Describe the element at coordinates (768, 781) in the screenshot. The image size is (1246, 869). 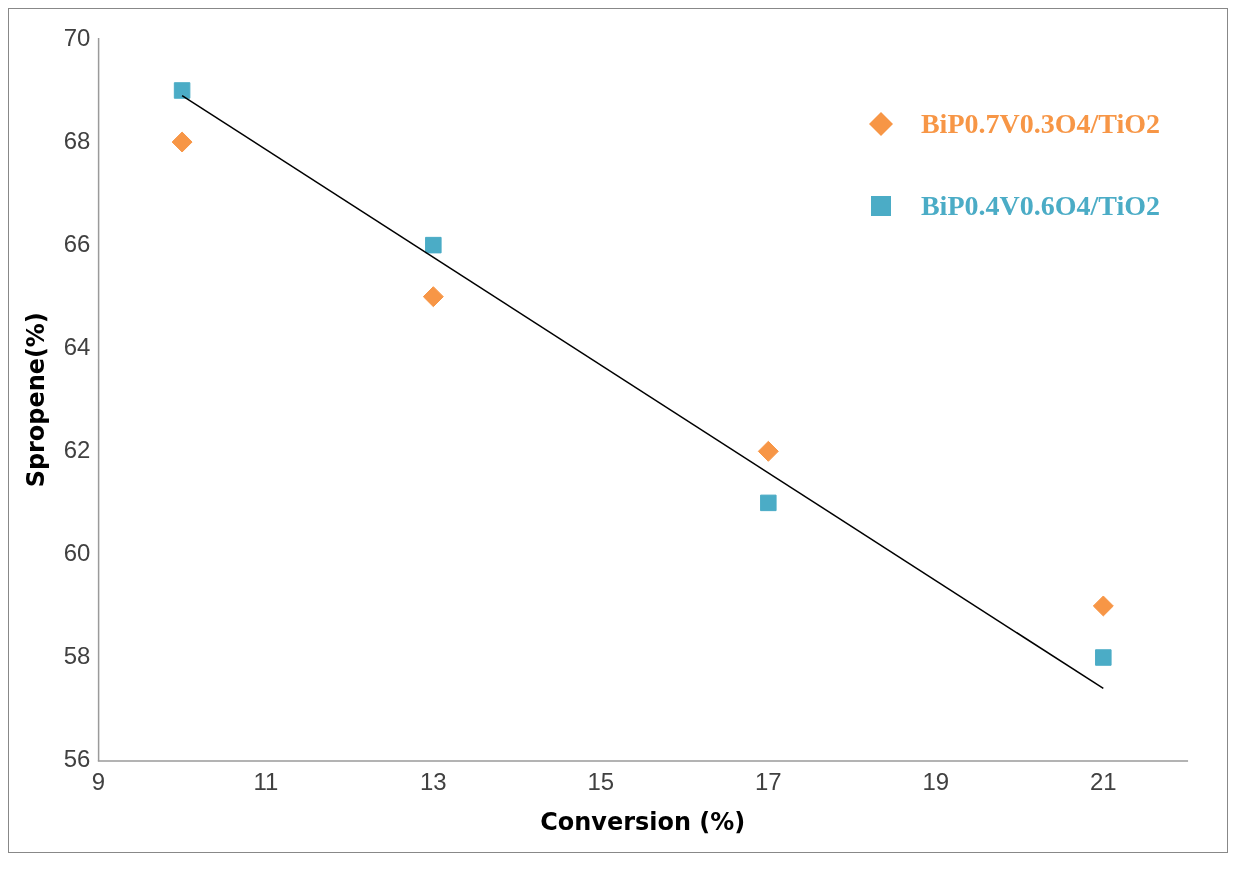
I see `x-tick-label: 17` at that location.